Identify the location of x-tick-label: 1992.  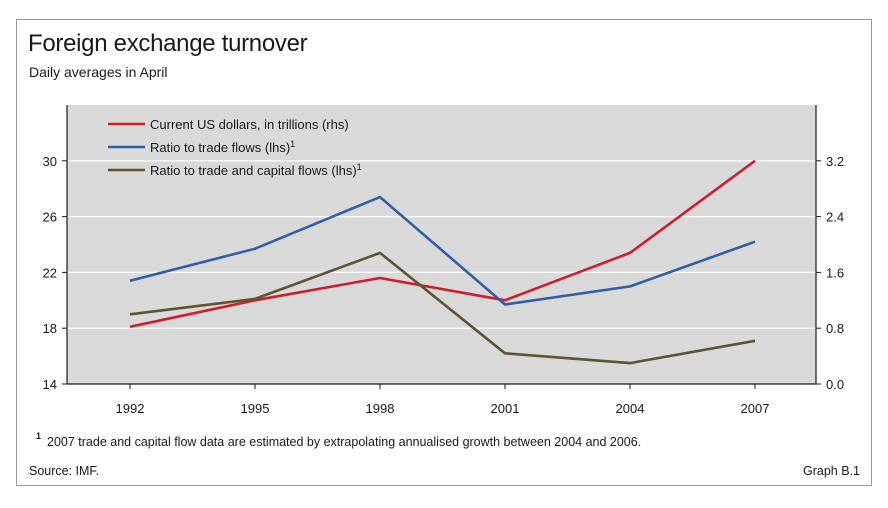
(130, 408).